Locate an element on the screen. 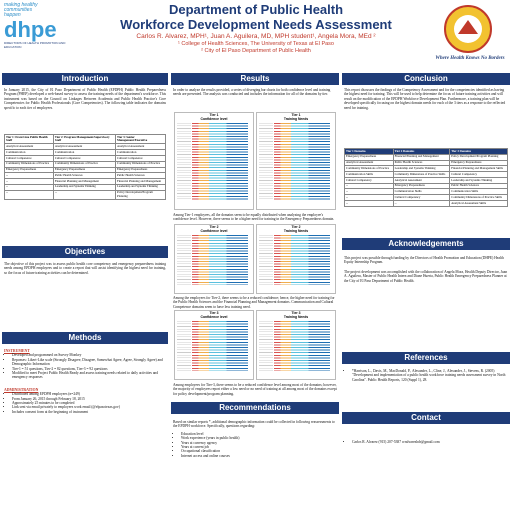  logo-tagline: making healthy communities happen is located at coordinates (21, 10).